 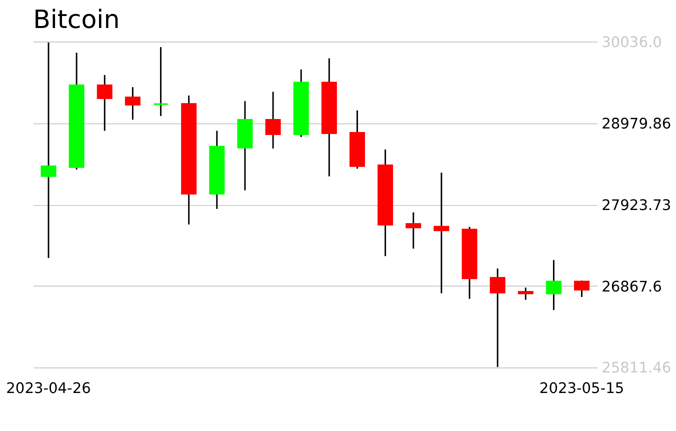 What do you see at coordinates (637, 205) in the screenshot?
I see `y-tick-label: 27923.73` at bounding box center [637, 205].